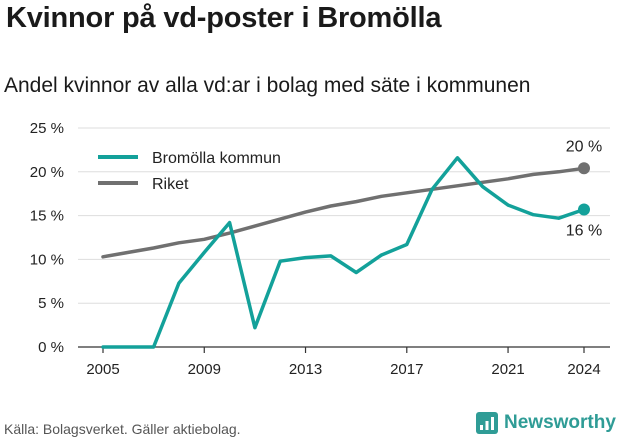 This screenshot has height=439, width=631. I want to click on legend-label: Bromölla kommun, so click(216, 158).